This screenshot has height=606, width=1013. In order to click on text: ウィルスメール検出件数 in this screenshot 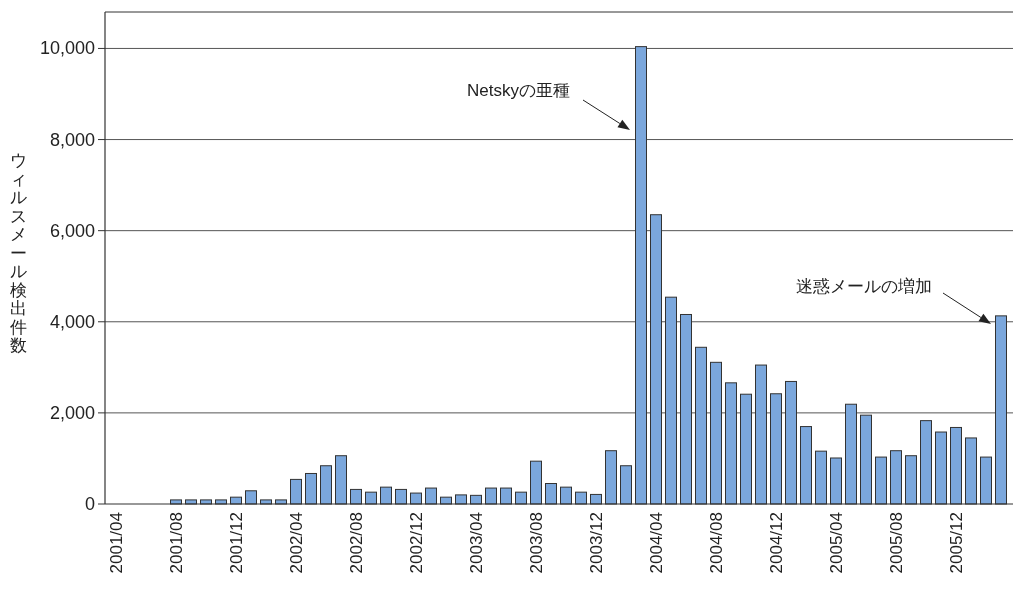, I will do `click(18, 253)`.